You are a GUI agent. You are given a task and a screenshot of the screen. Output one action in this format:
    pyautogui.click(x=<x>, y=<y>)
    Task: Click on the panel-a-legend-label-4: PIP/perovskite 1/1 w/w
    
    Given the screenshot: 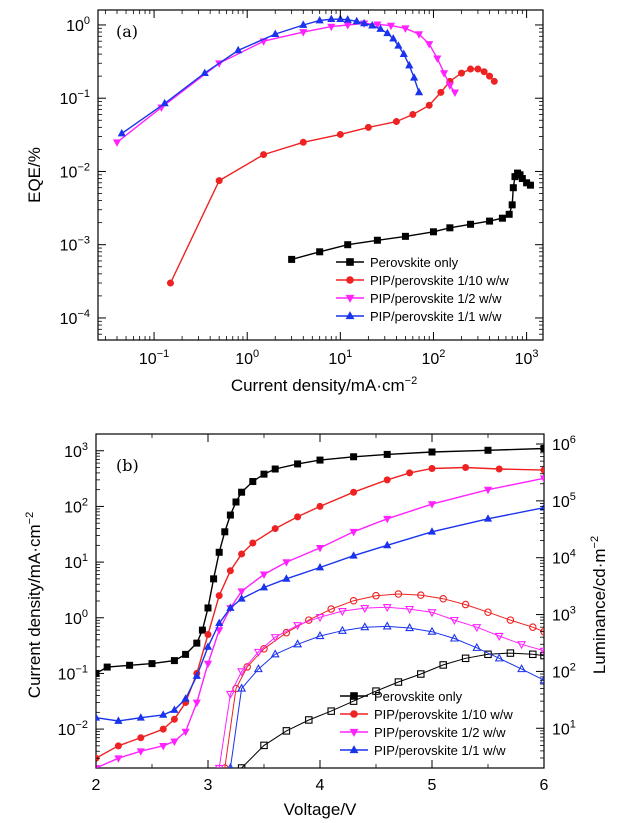 What is the action you would take?
    pyautogui.click(x=436, y=316)
    